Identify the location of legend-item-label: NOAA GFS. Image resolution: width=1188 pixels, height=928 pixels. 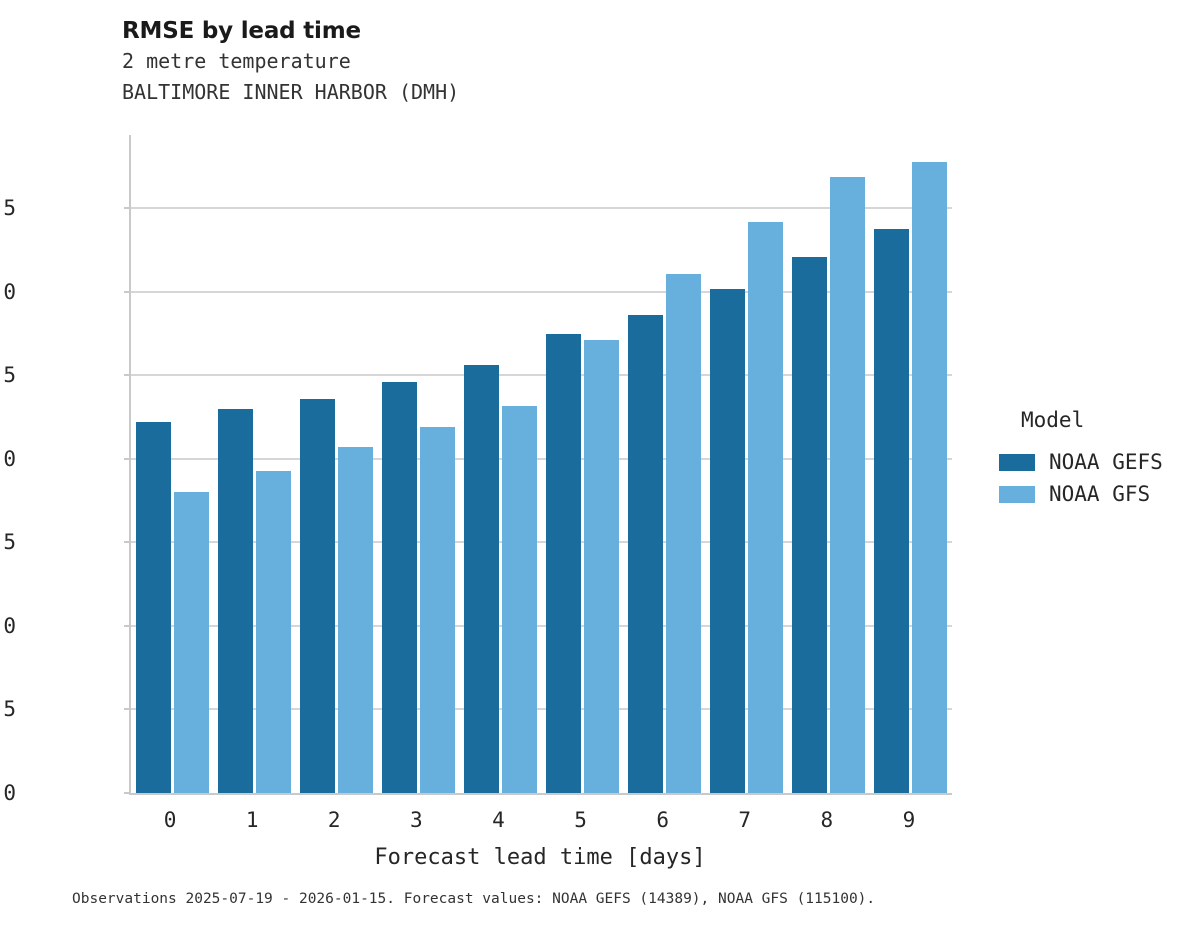
(1100, 494).